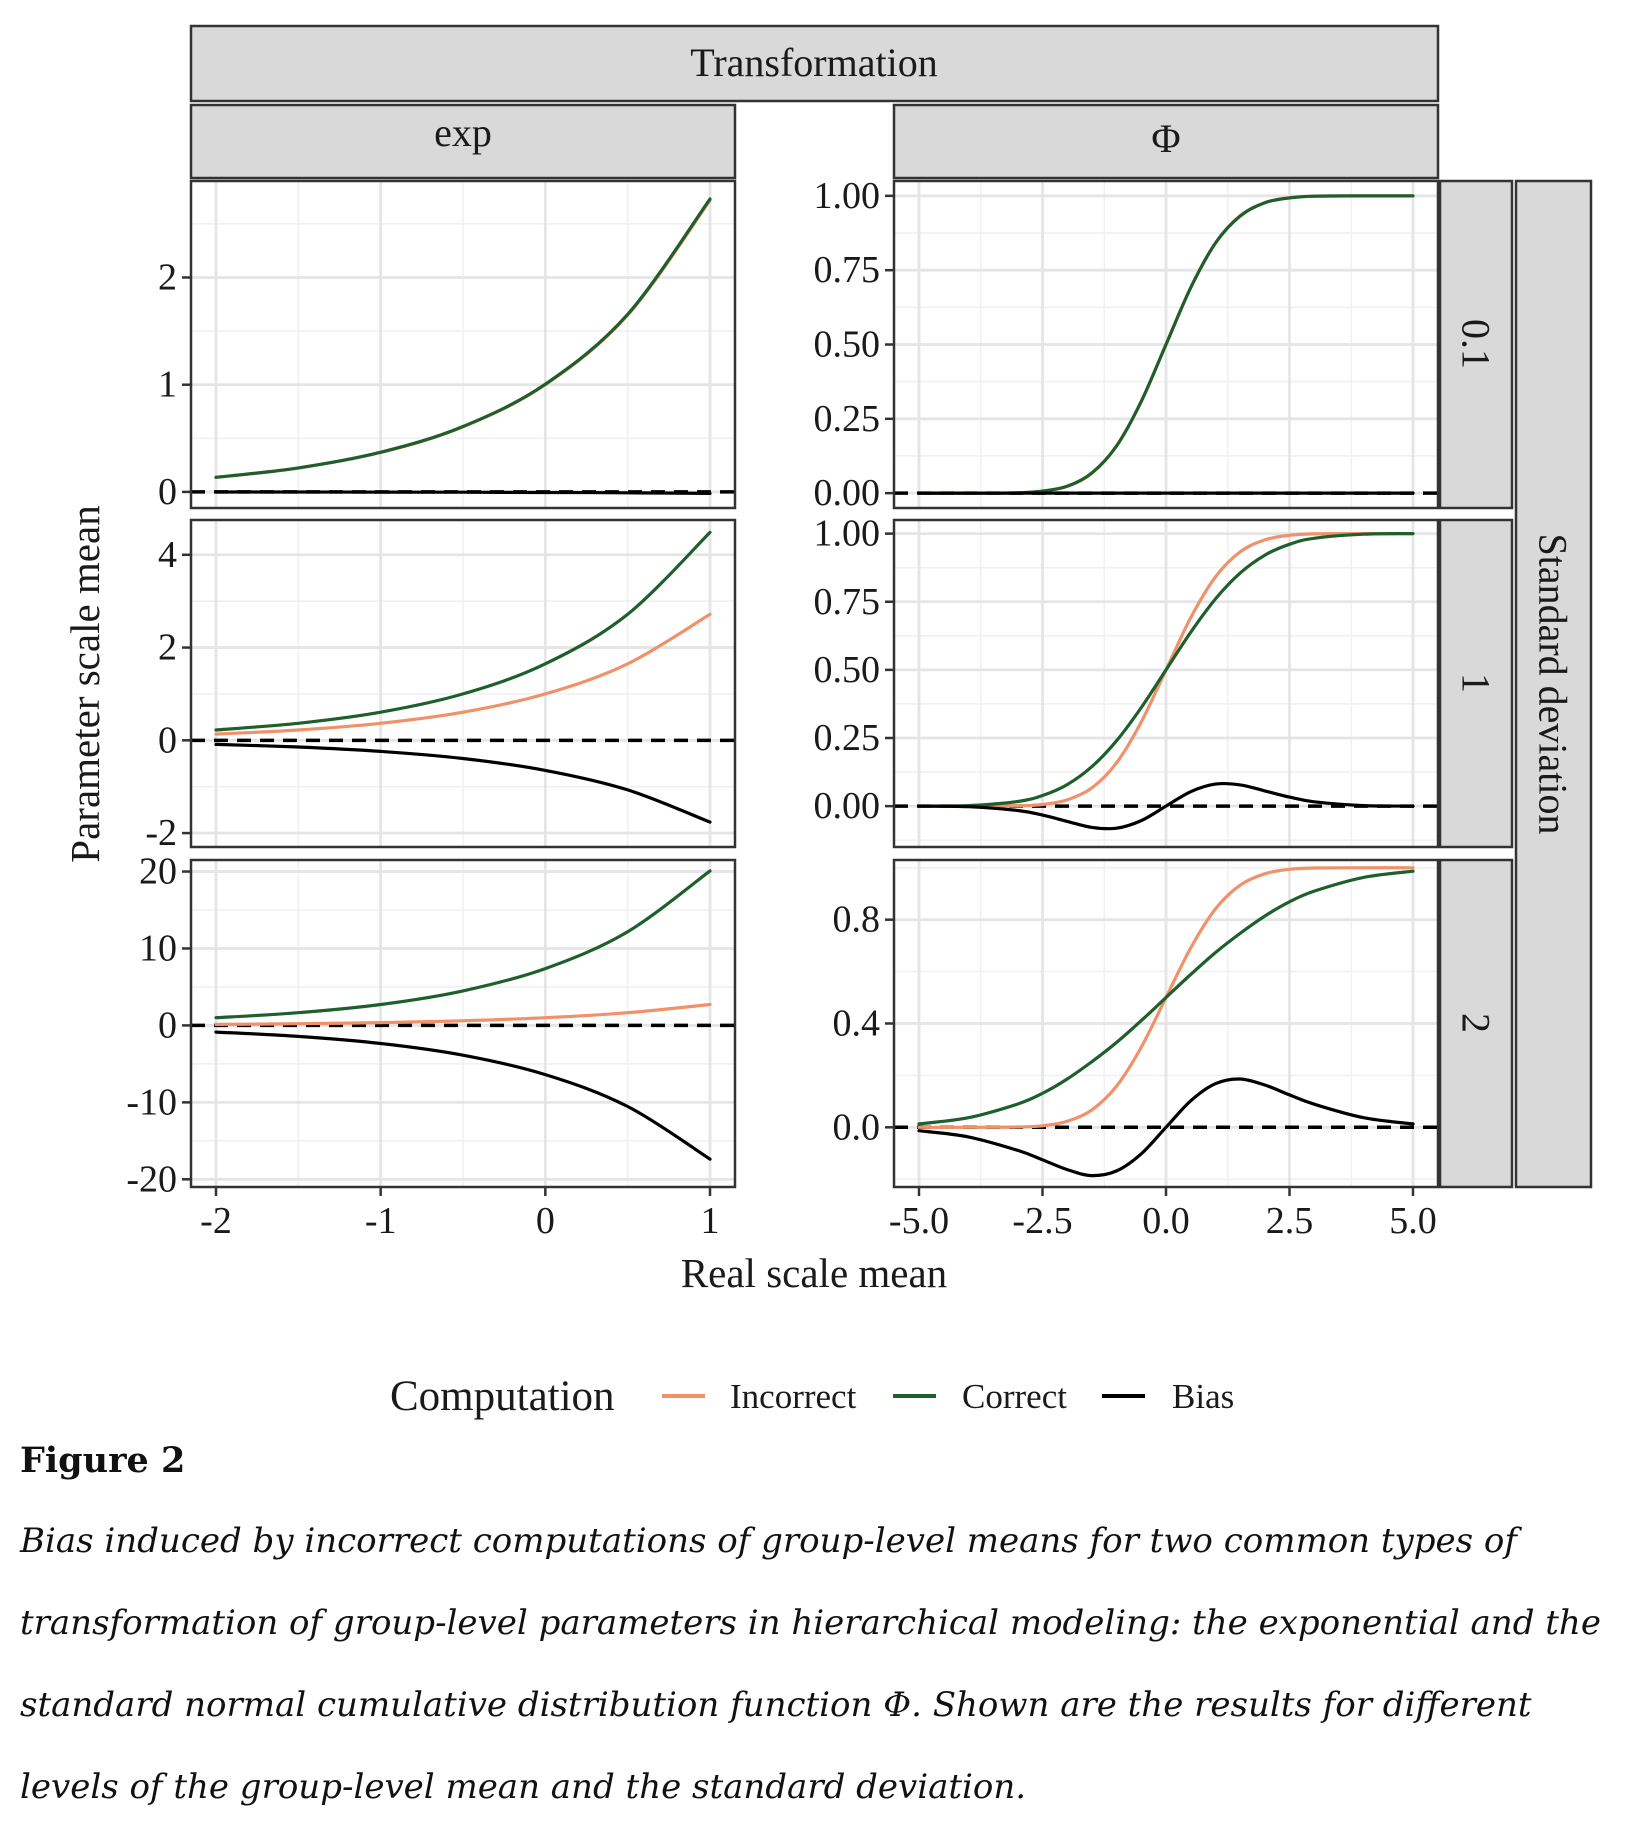 This screenshot has height=1836, width=1625. What do you see at coordinates (1203, 1396) in the screenshot?
I see `legend-label-bias: Bias` at bounding box center [1203, 1396].